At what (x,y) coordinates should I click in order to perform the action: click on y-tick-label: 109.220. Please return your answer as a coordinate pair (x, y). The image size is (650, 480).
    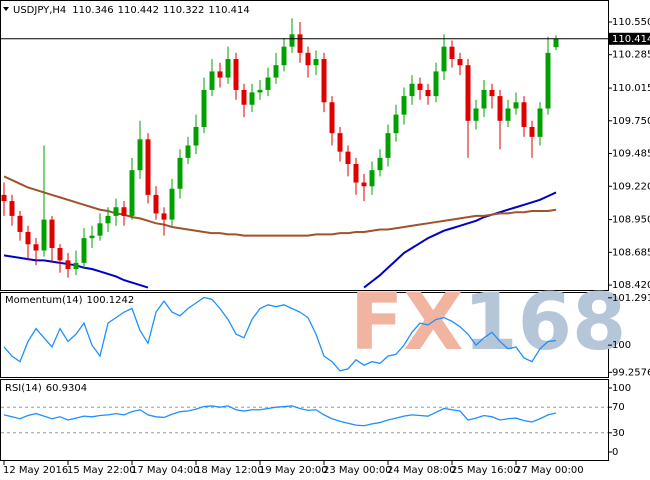
    Looking at the image, I should click on (631, 186).